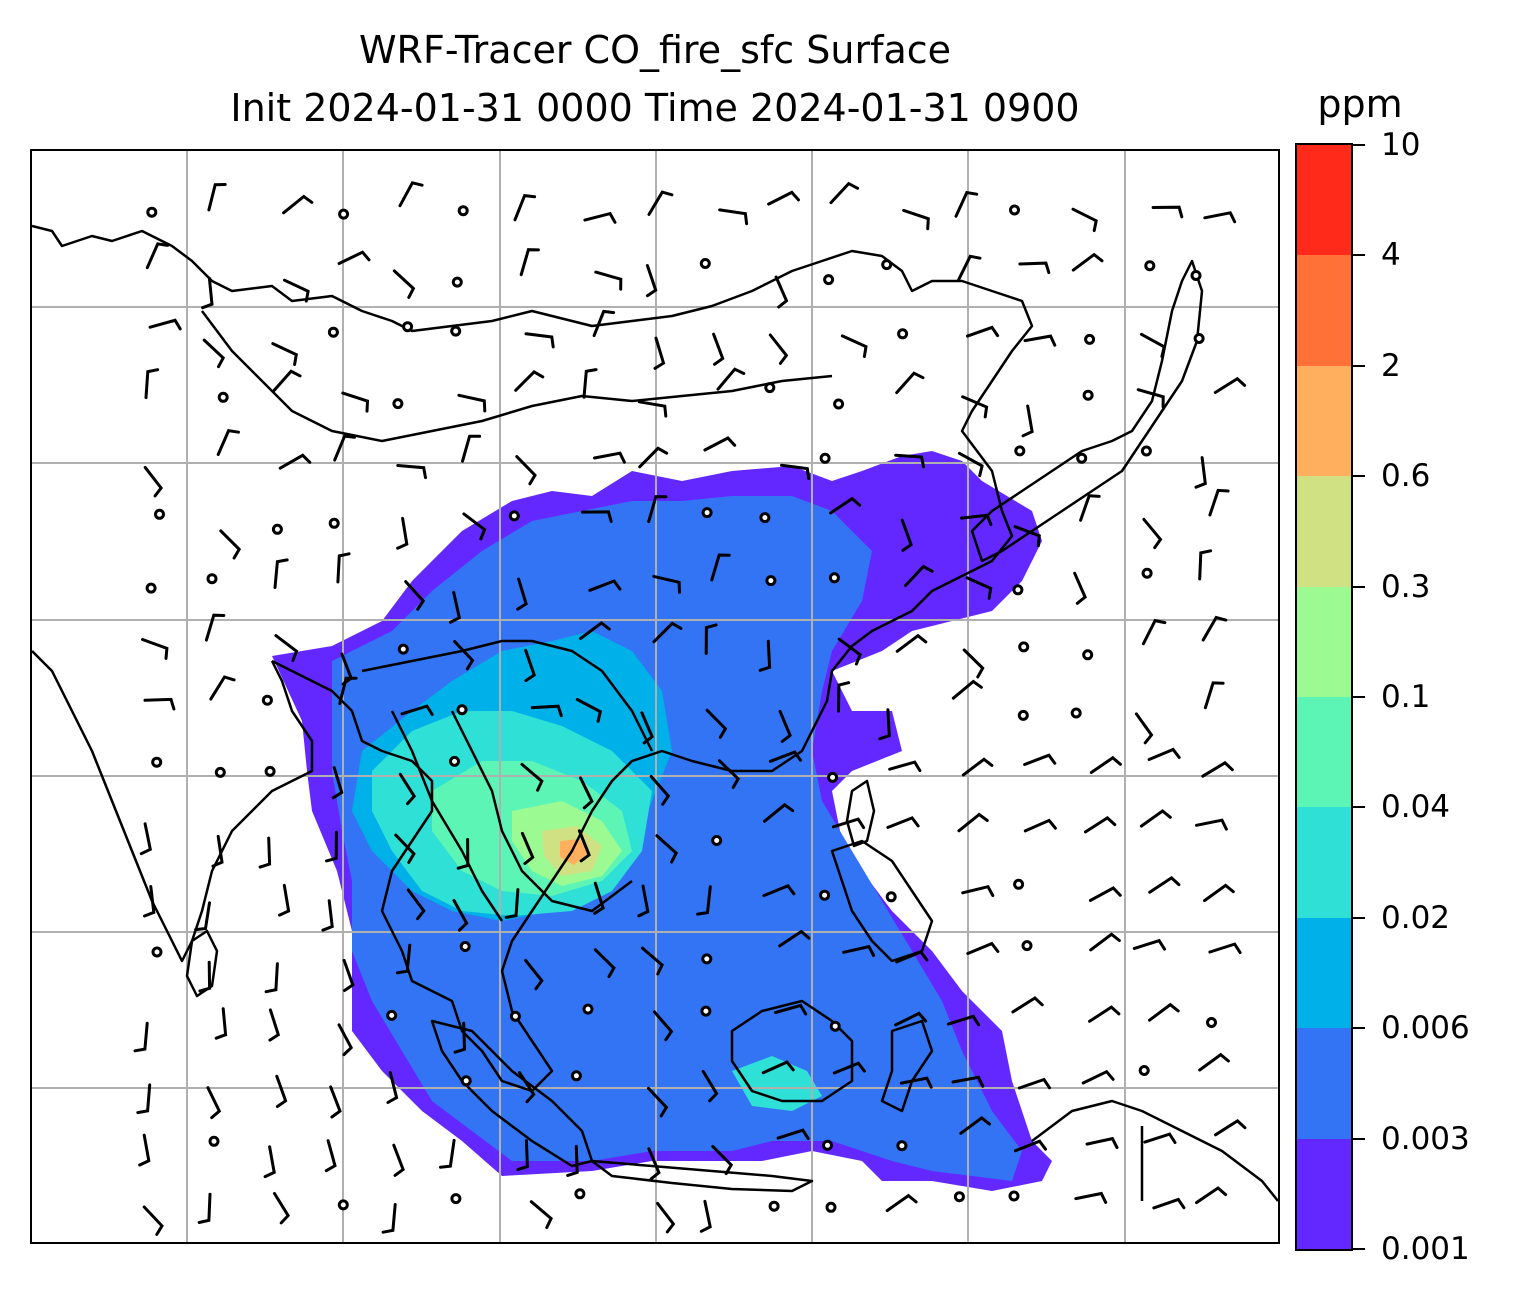 This screenshot has width=1528, height=1306. Describe the element at coordinates (512, 1093) in the screenshot. I see `coastline-sumatra` at that location.